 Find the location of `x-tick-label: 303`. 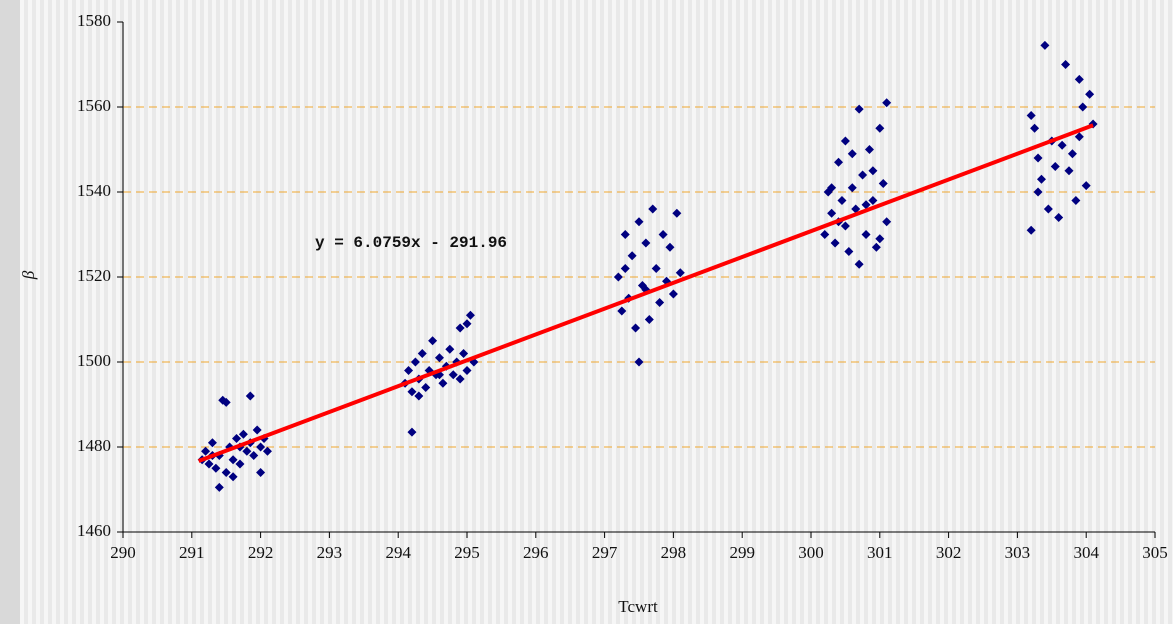

x-tick-label: 303 is located at coordinates (1018, 552).